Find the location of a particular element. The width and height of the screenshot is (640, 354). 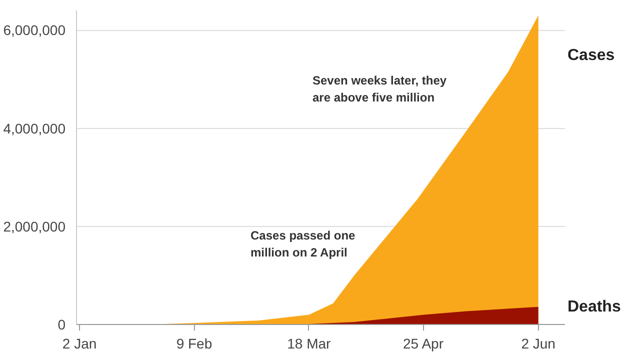

annotation: Seven weeks later, they are above five million is located at coordinates (379, 89).